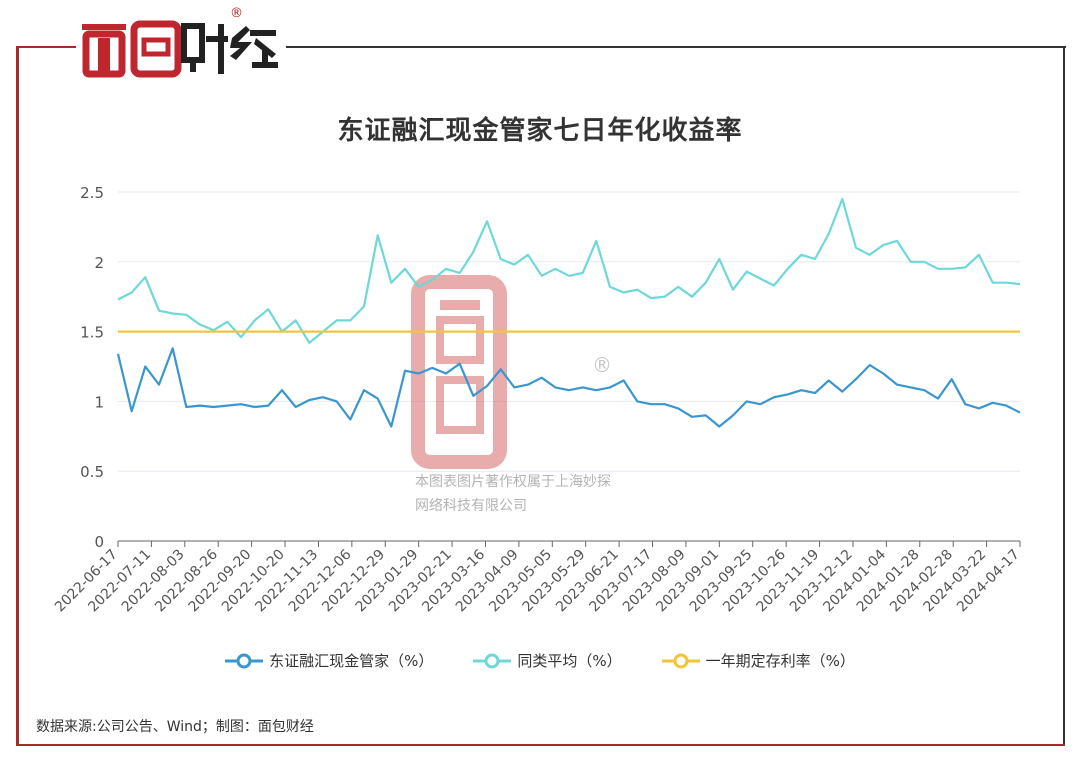 This screenshot has height=764, width=1080. I want to click on legend-item-series-3: 一年期定存利率（%）, so click(758, 660).